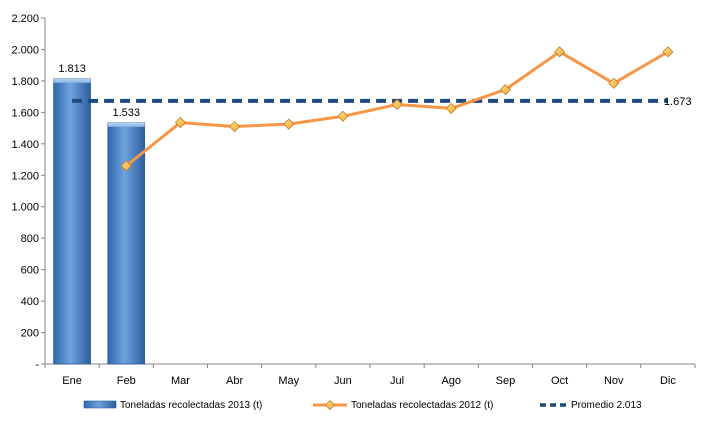 The image size is (714, 434). I want to click on x-tick-label: Jul, so click(397, 381).